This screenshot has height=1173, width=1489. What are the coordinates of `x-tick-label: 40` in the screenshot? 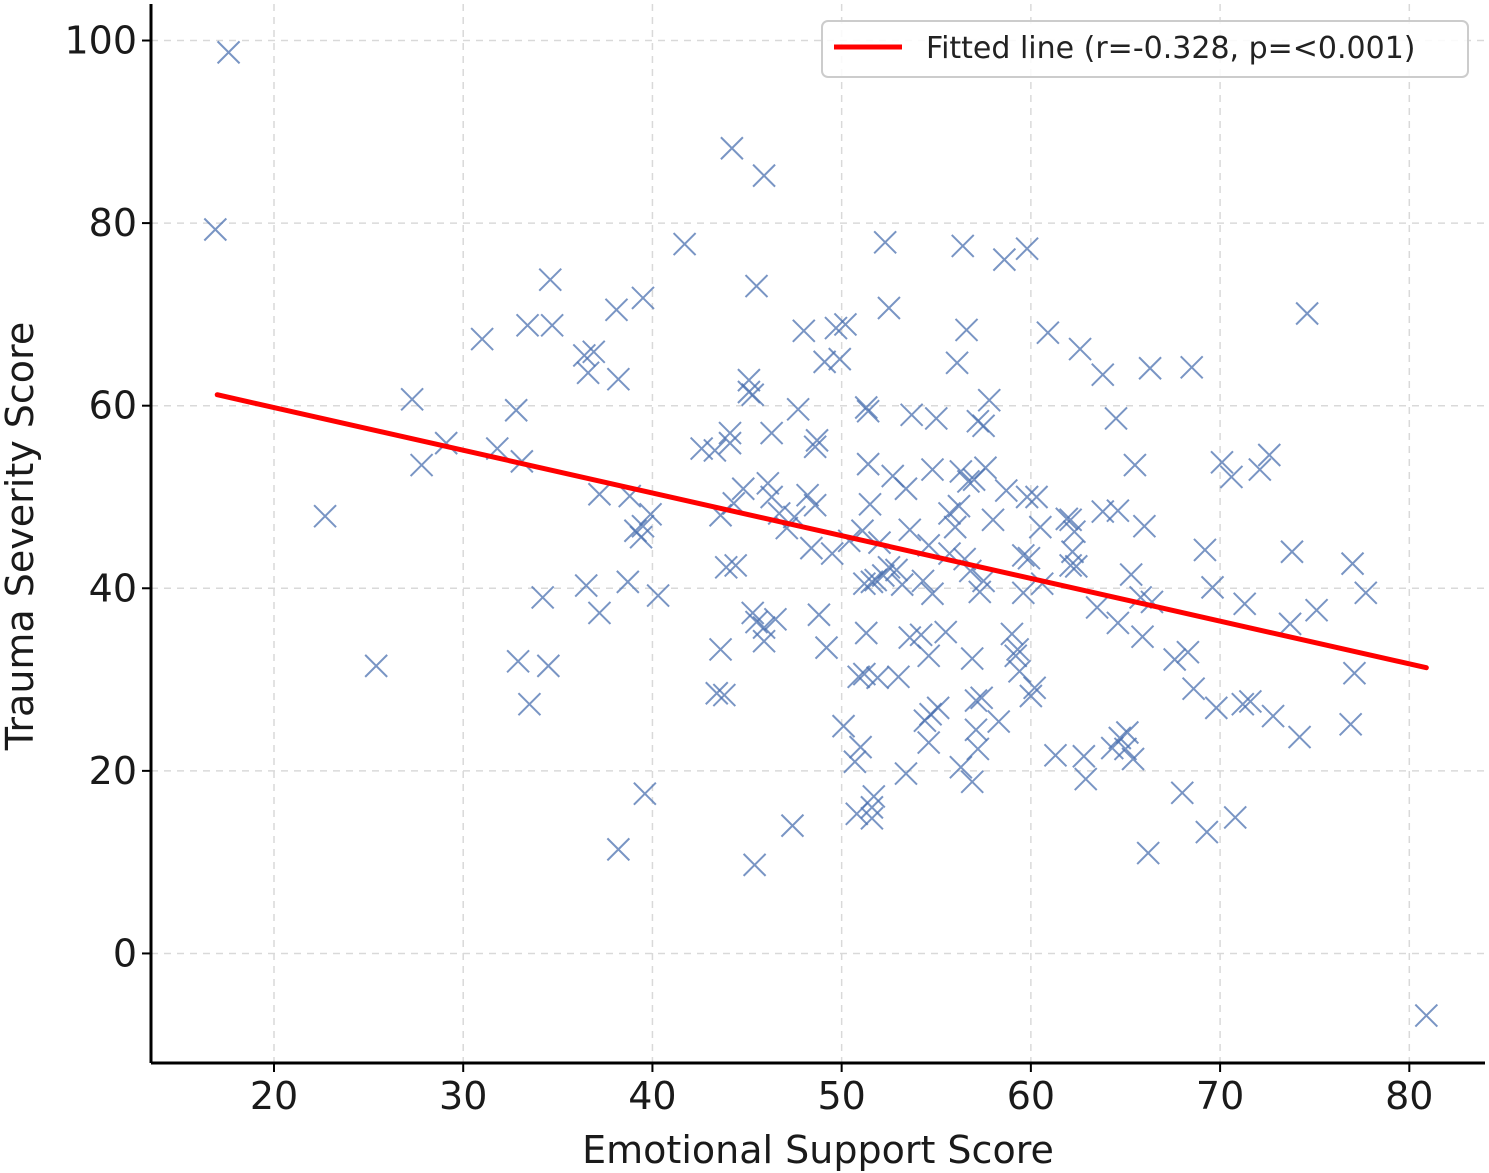 It's located at (652, 1096).